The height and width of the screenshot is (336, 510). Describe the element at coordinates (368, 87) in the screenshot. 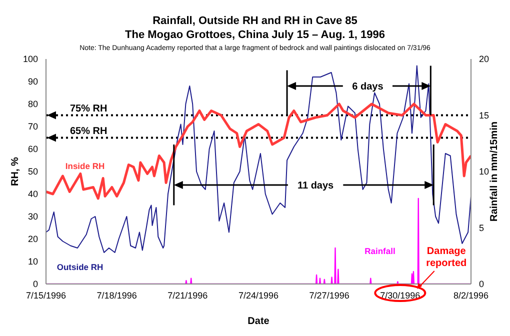

I see `annotation: 6 days` at that location.